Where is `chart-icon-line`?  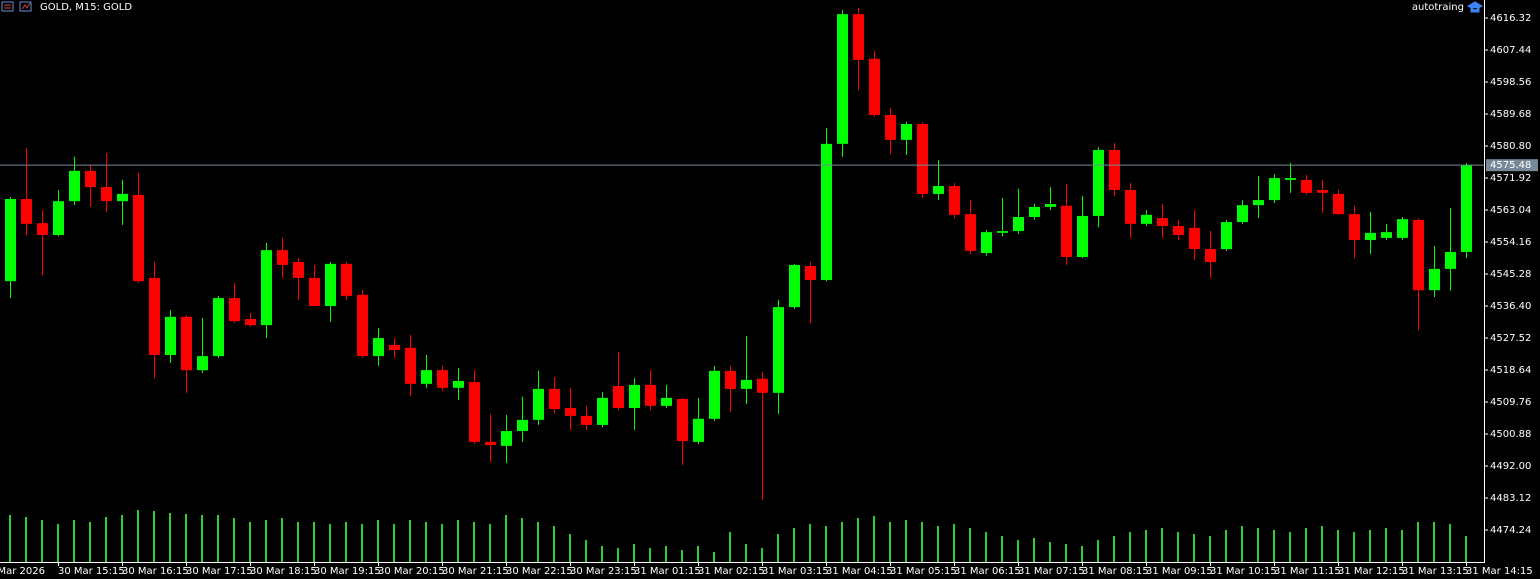 chart-icon-line is located at coordinates (26, 6).